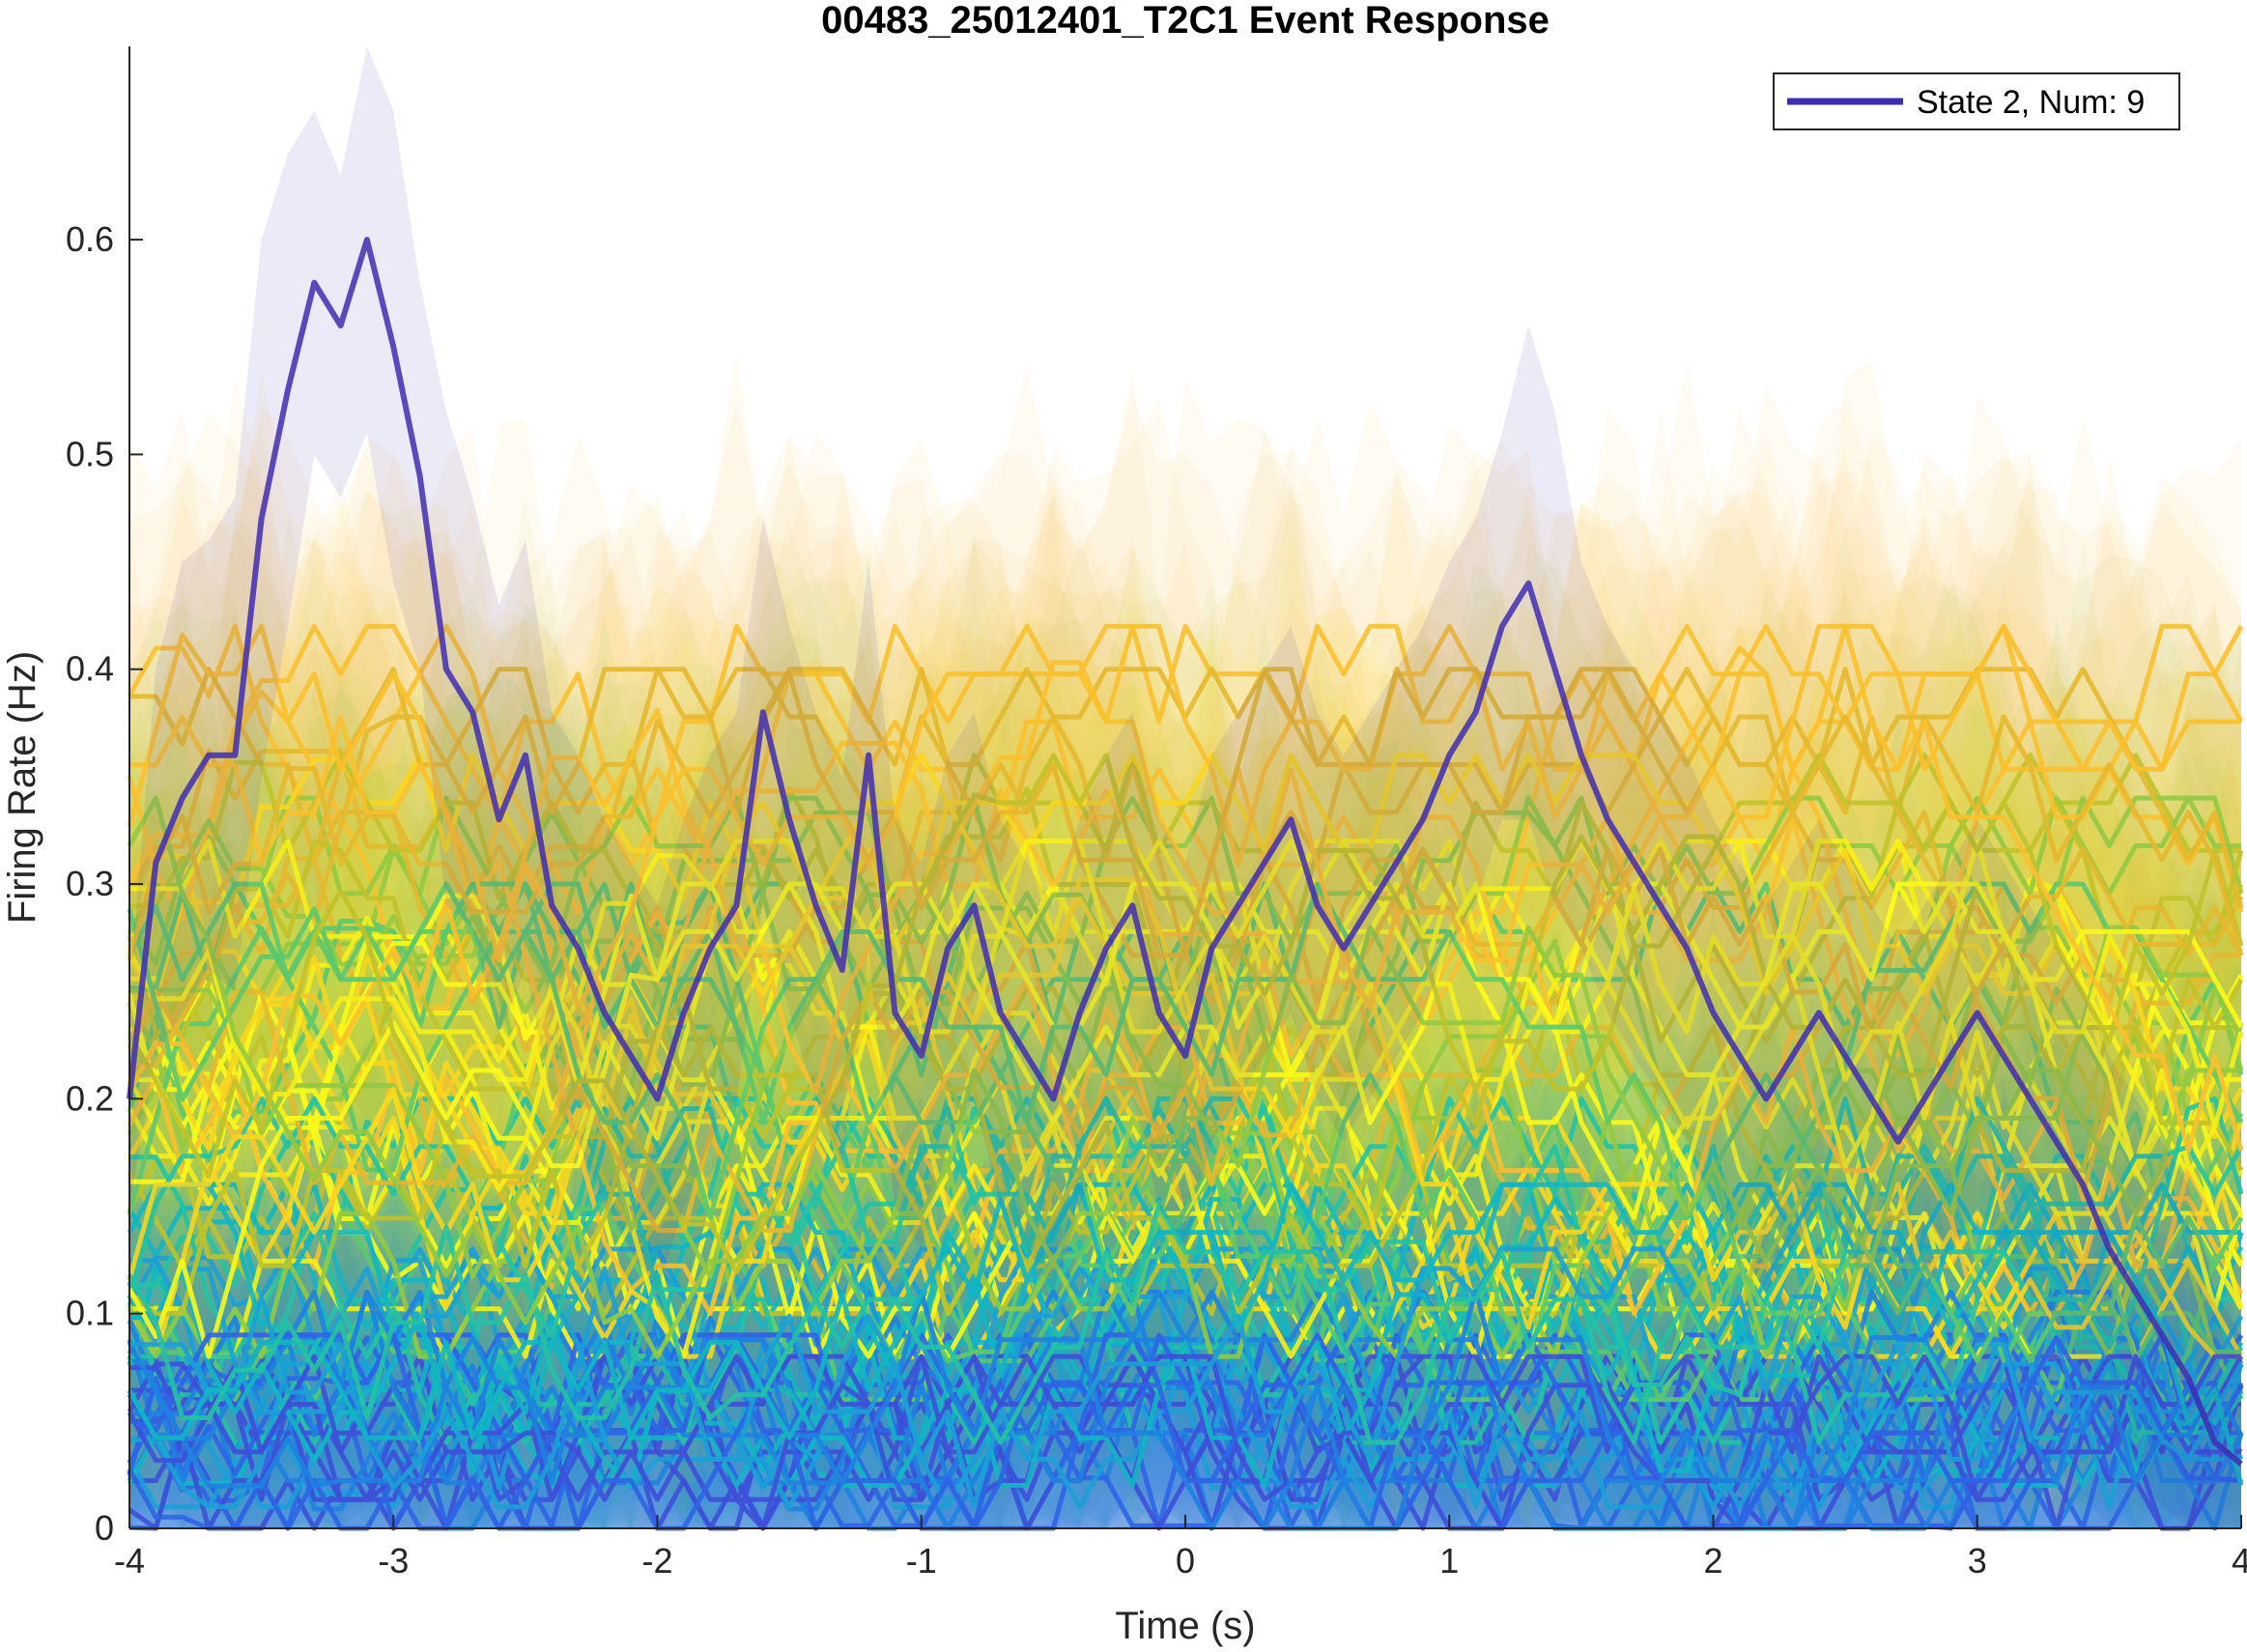 The height and width of the screenshot is (1652, 2247). Describe the element at coordinates (921, 1561) in the screenshot. I see `x-tick-label: -1` at that location.